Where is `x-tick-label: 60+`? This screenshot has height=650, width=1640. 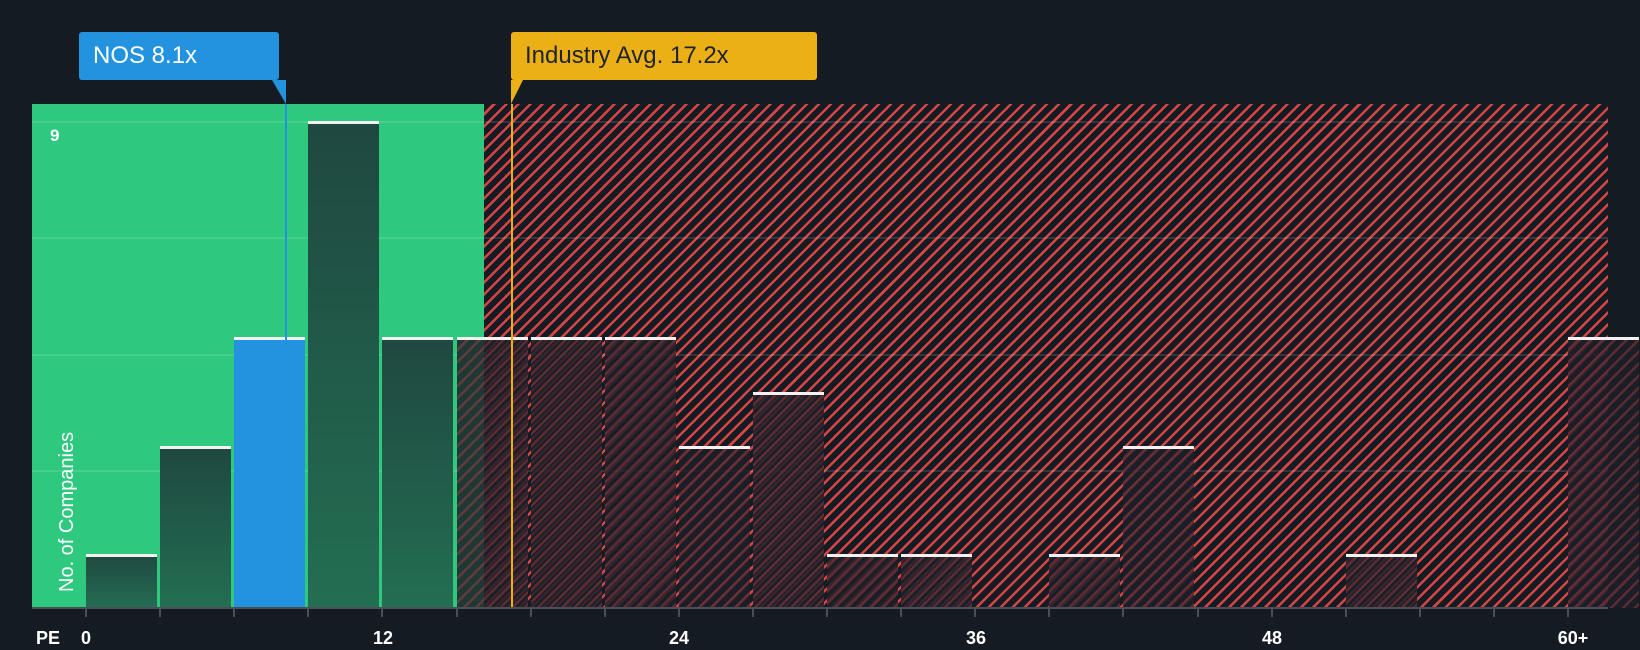
x-tick-label: 60+ is located at coordinates (1573, 638).